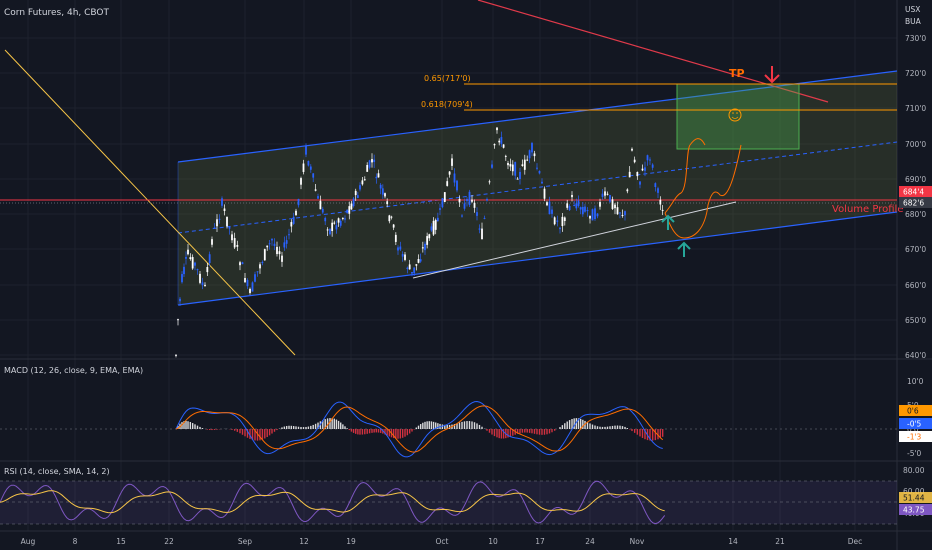 This screenshot has height=550, width=932. Describe the element at coordinates (653, 51) in the screenshot. I see `descending-resistance-line` at that location.